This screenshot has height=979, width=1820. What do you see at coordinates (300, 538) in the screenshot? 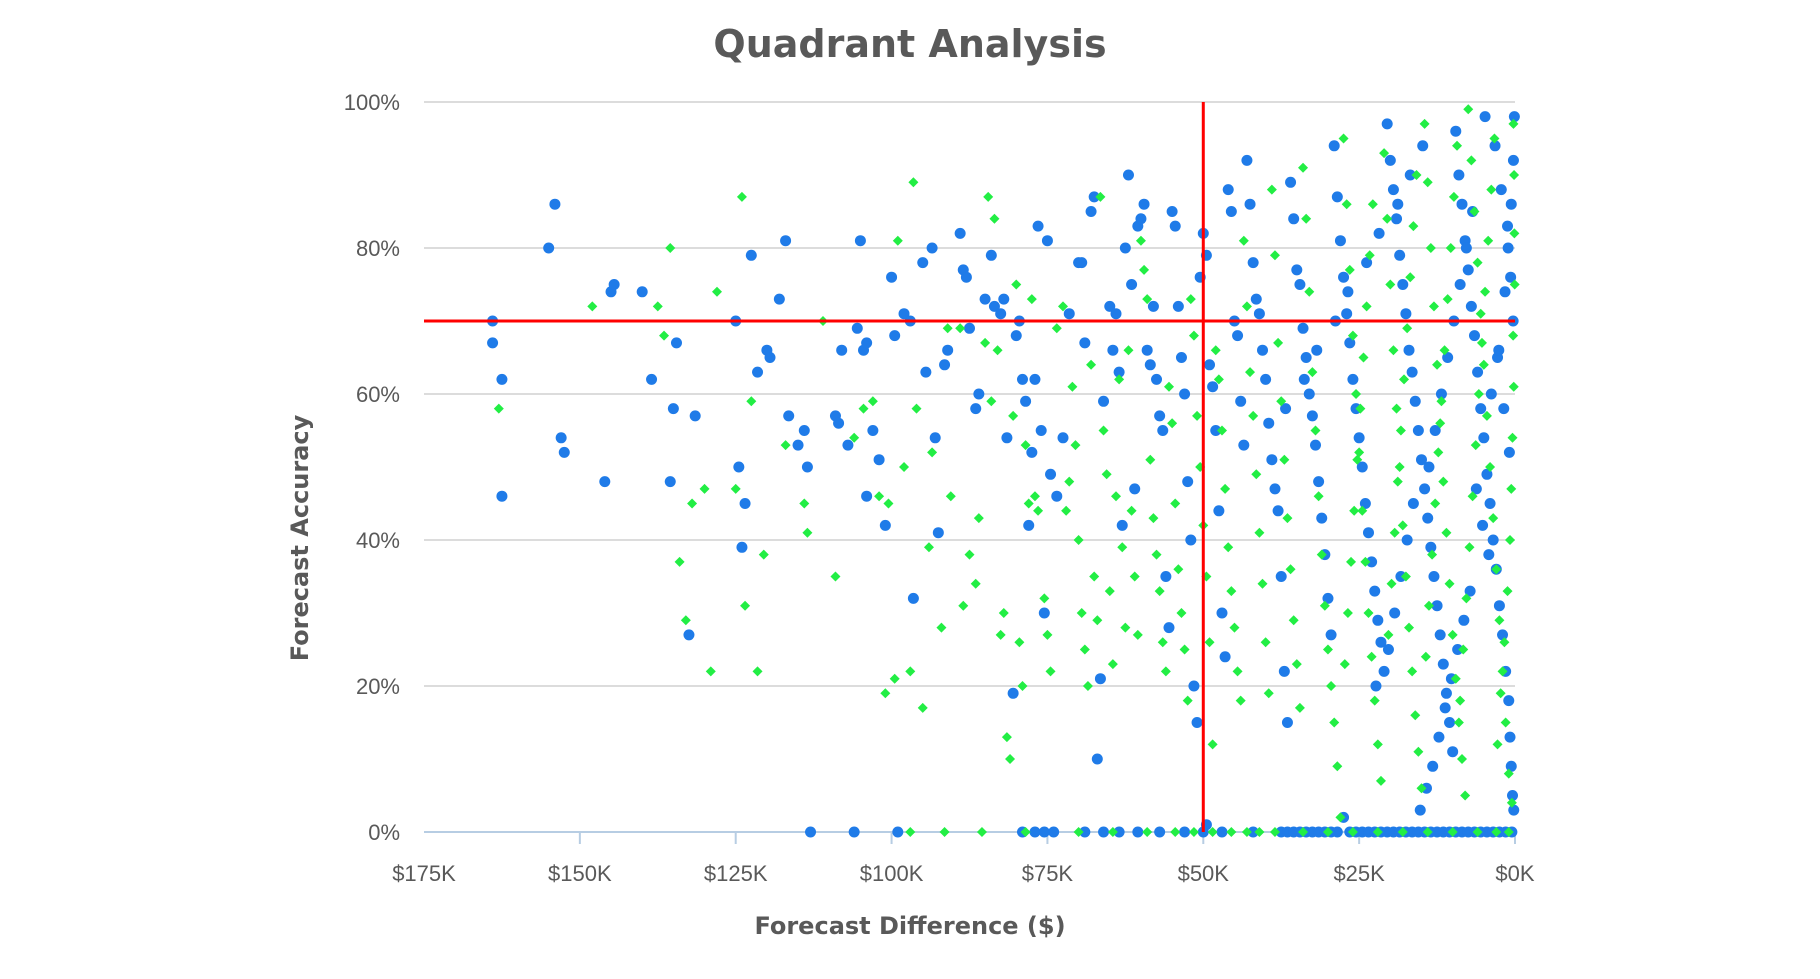
I see `y-axis-title: Forecast Accuracy` at bounding box center [300, 538].